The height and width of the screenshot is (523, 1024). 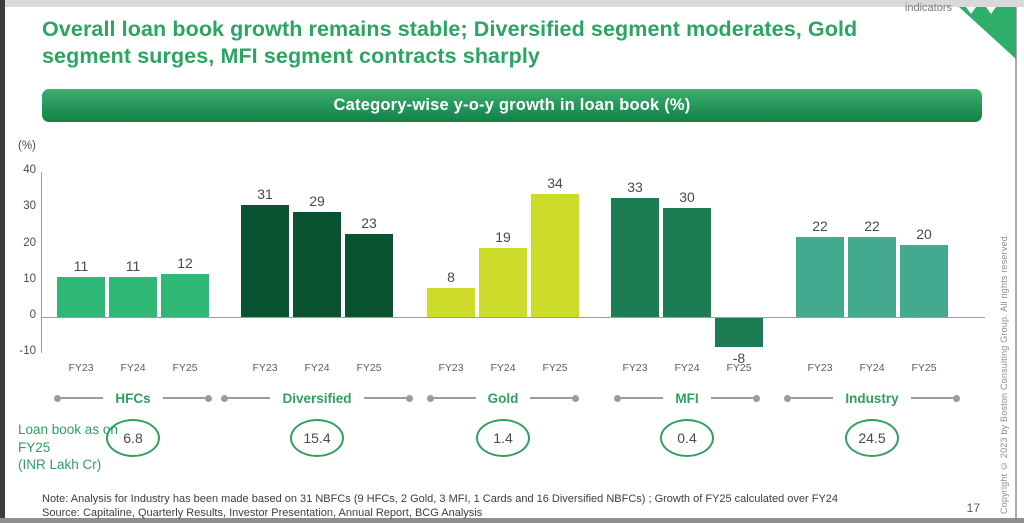 I want to click on category-divider-row: Gold, so click(x=503, y=398).